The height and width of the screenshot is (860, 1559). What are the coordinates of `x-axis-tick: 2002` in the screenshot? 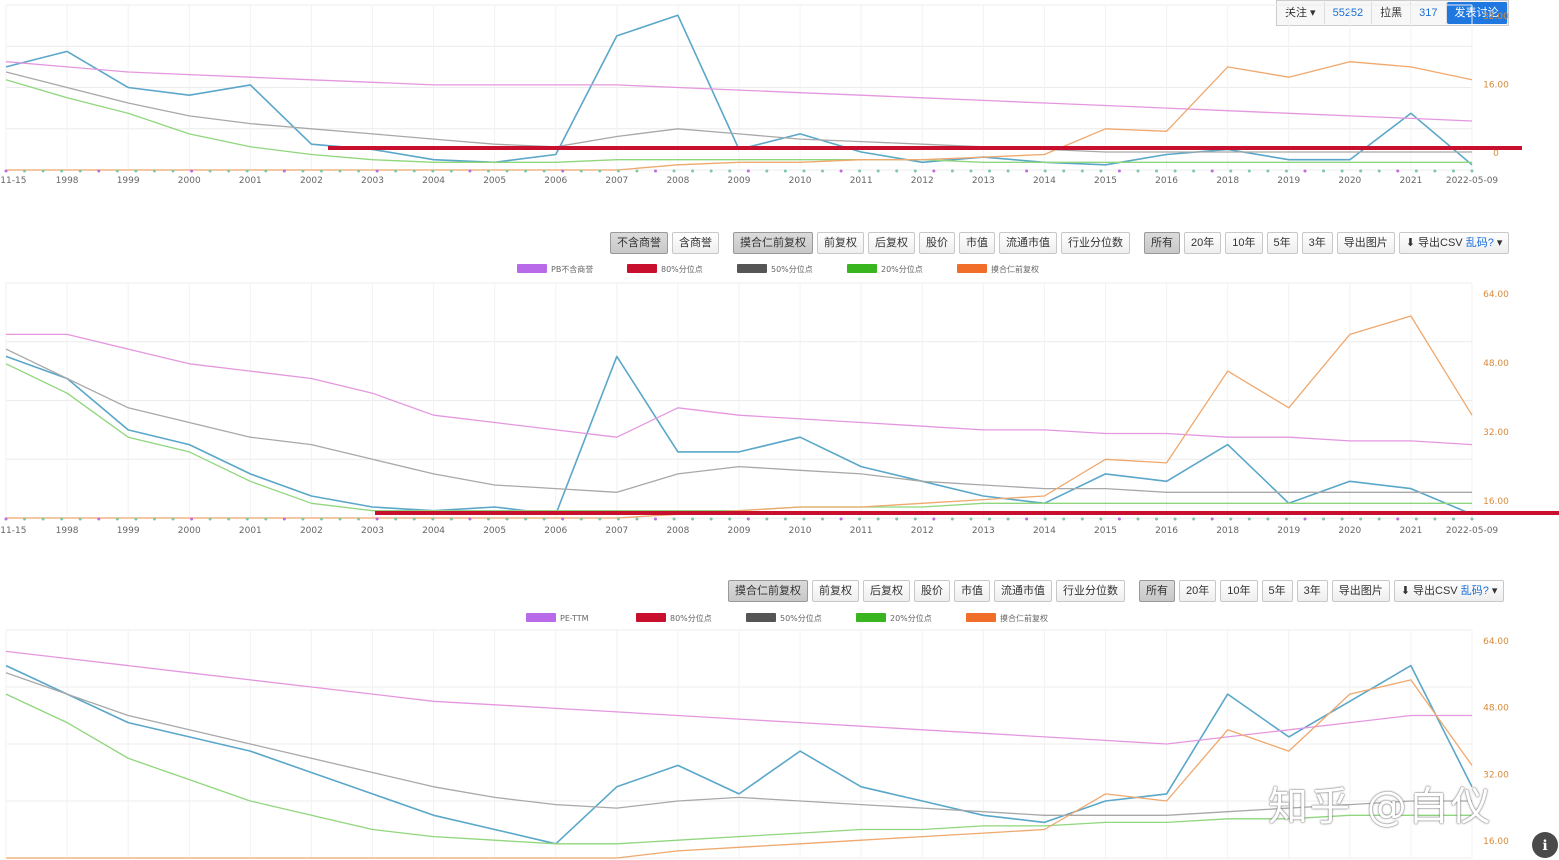 It's located at (311, 531).